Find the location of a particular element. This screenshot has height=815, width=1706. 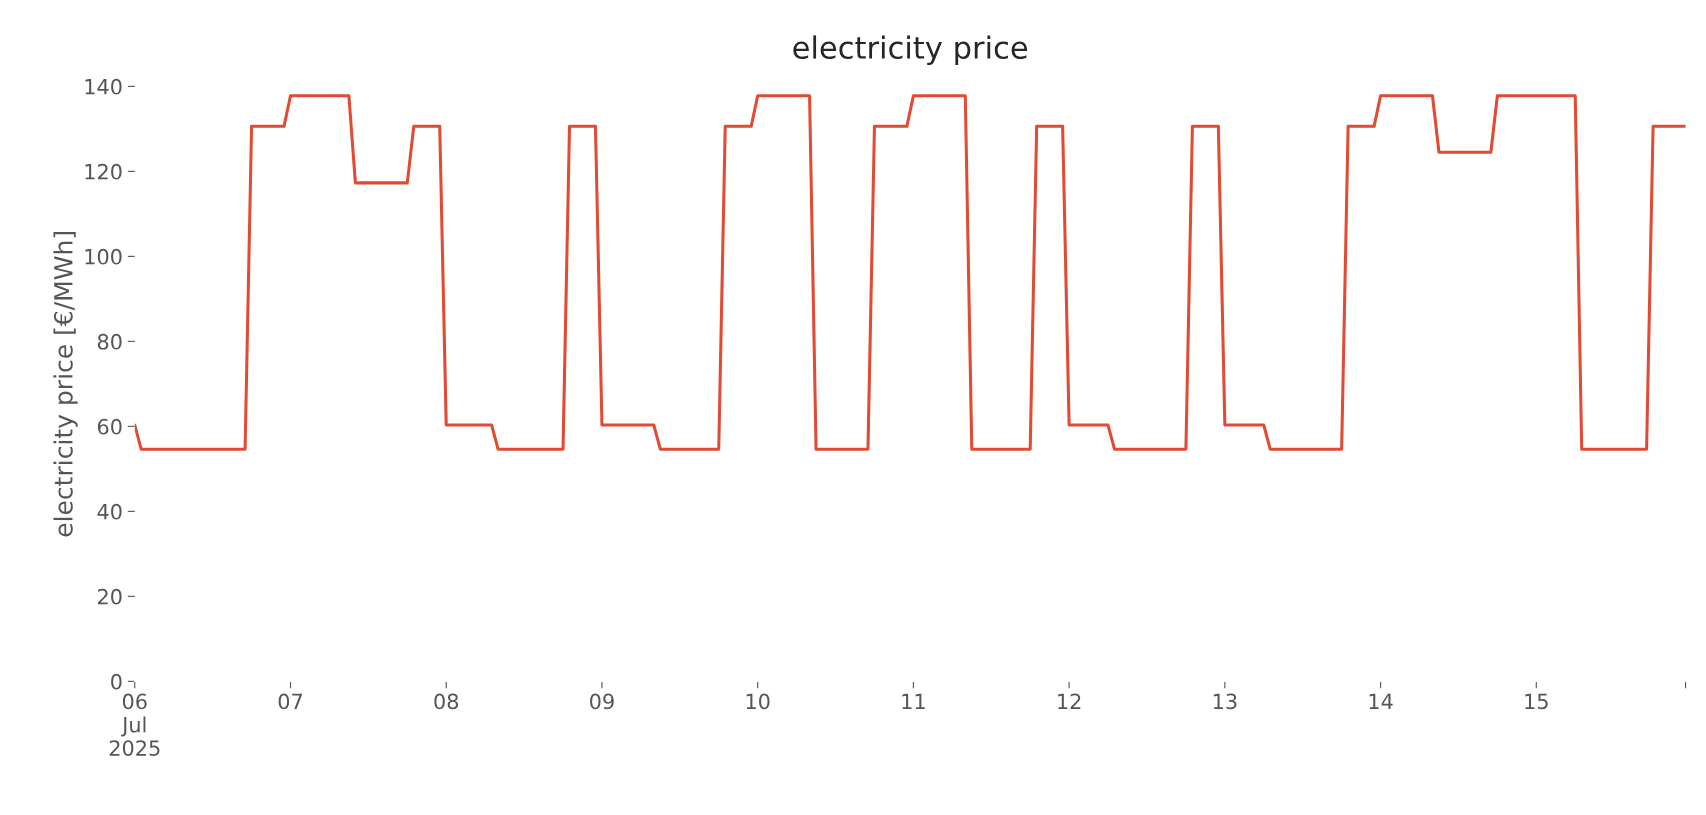

x-tick-label: 06 Jul 2025 is located at coordinates (134, 724).